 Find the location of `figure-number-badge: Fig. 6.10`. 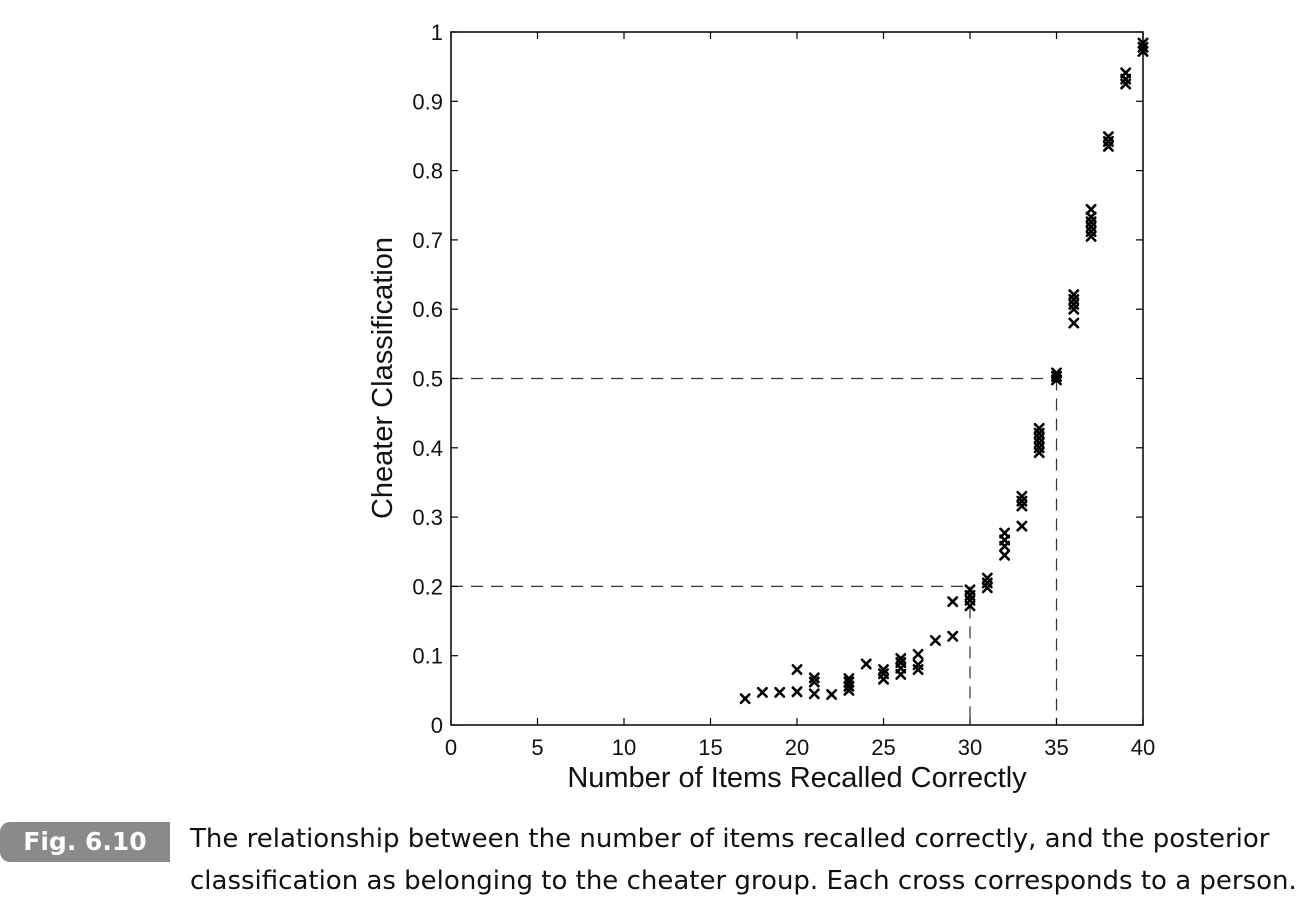

figure-number-badge: Fig. 6.10 is located at coordinates (85, 842).